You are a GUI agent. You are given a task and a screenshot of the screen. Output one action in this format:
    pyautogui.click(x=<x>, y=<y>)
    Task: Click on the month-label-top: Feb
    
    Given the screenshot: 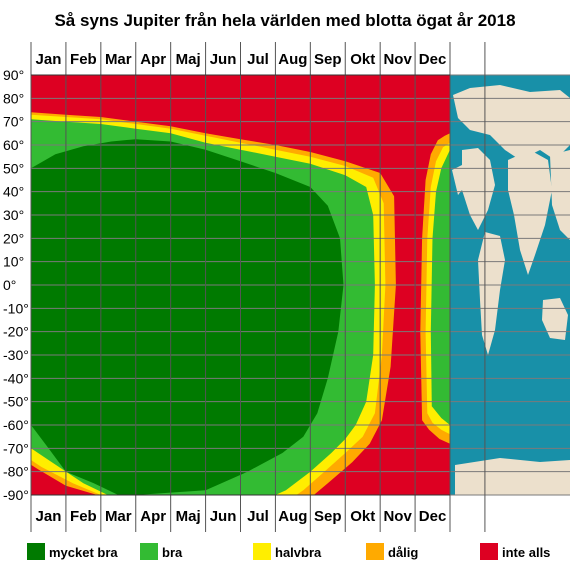 What is the action you would take?
    pyautogui.click(x=83, y=59)
    